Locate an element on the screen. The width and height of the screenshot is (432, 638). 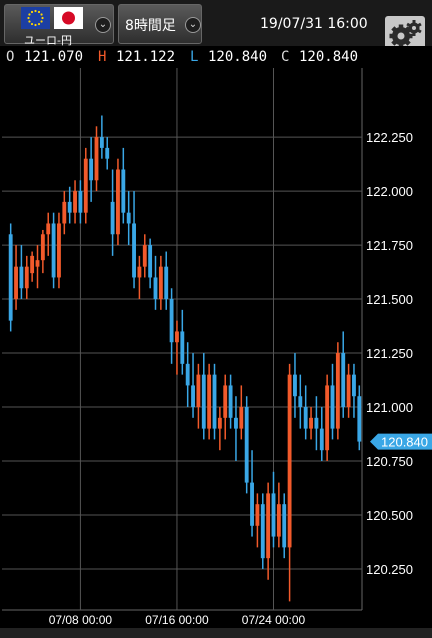
currency-pair-selector: ユーロ-円 ⌄ is located at coordinates (59, 25).